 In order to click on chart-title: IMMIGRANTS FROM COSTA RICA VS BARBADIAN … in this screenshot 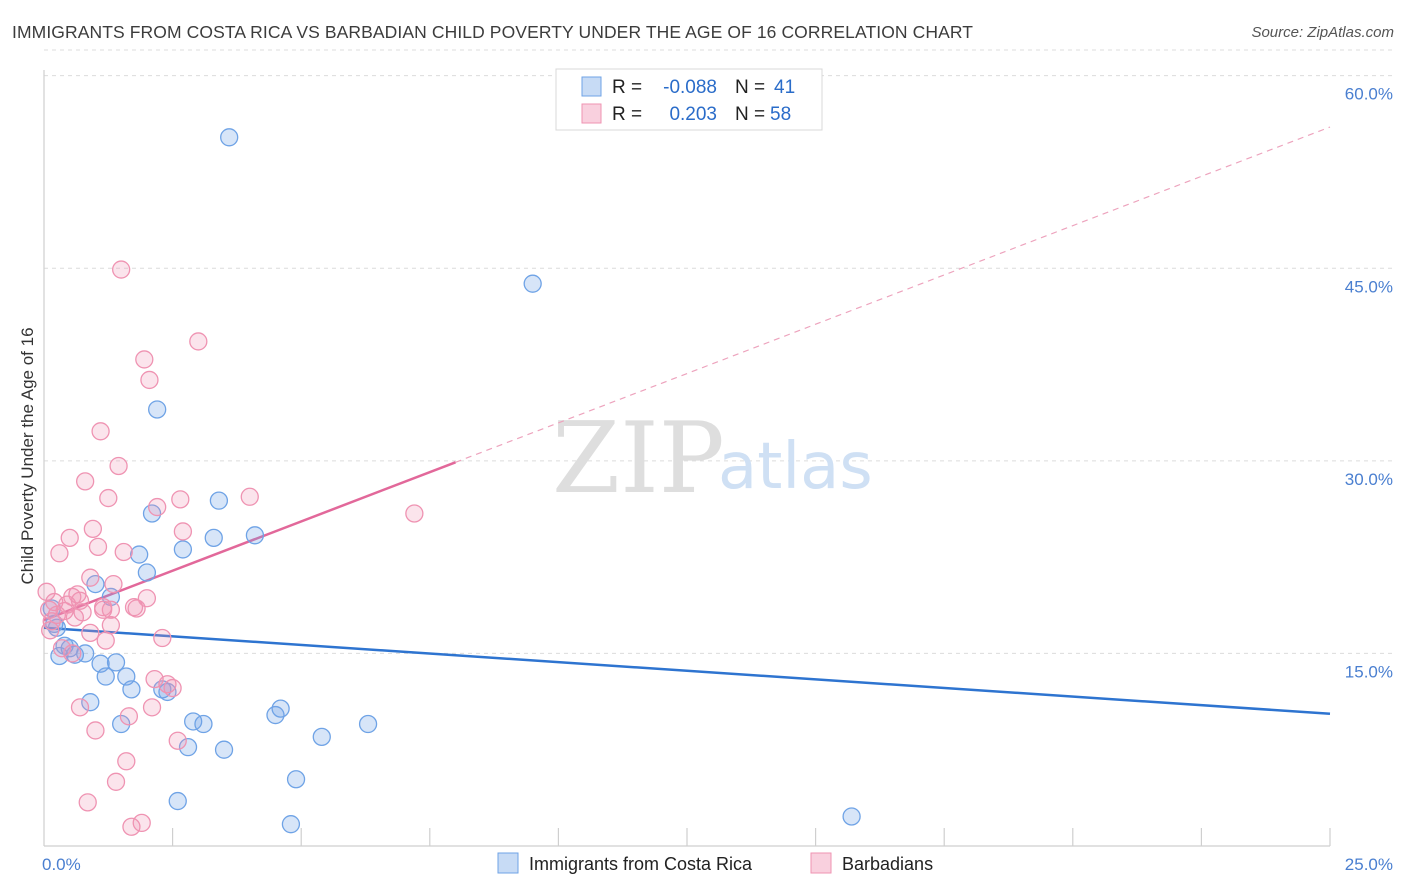, I will do `click(493, 32)`.